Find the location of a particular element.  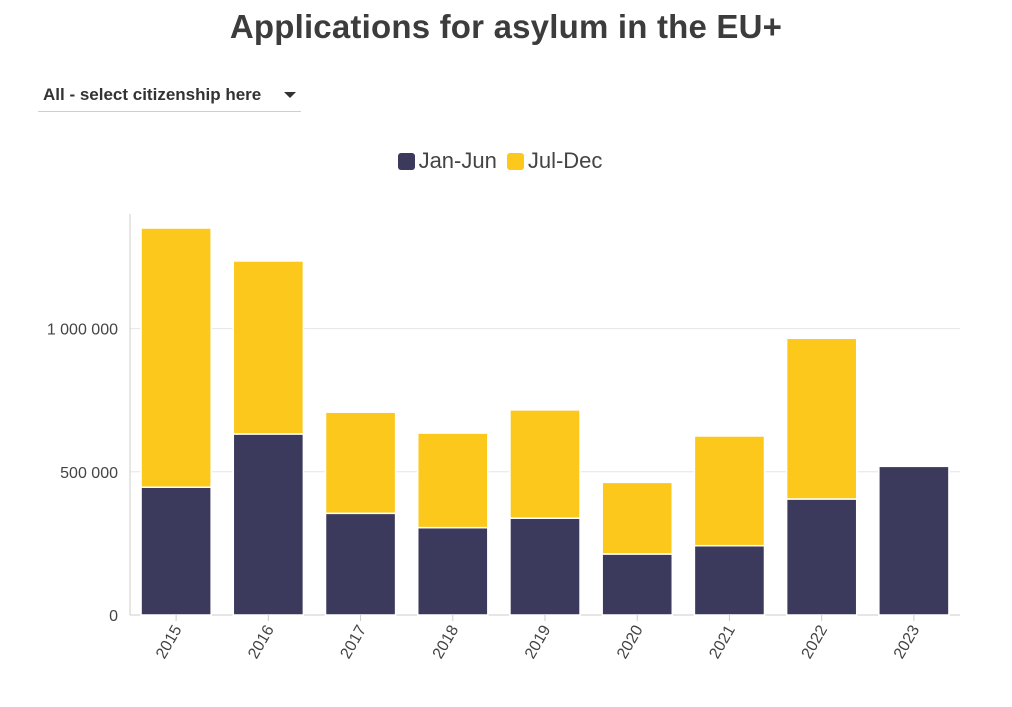

bar-jul-dec-2017 is located at coordinates (360, 463).